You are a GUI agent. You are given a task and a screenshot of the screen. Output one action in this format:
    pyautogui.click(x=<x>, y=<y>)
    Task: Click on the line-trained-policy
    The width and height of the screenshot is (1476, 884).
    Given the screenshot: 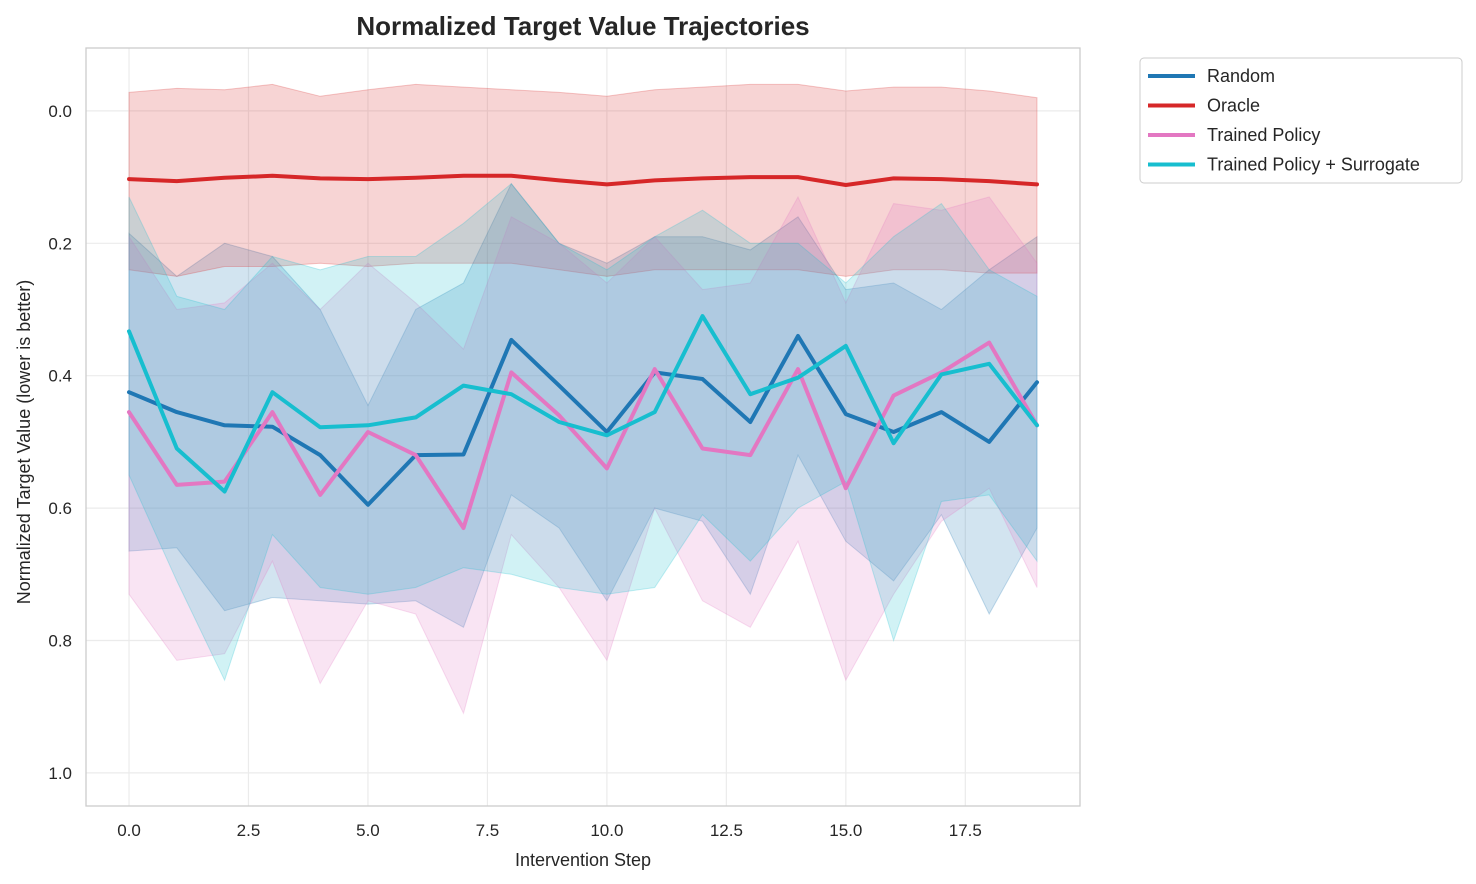 What is the action you would take?
    pyautogui.click(x=583, y=435)
    